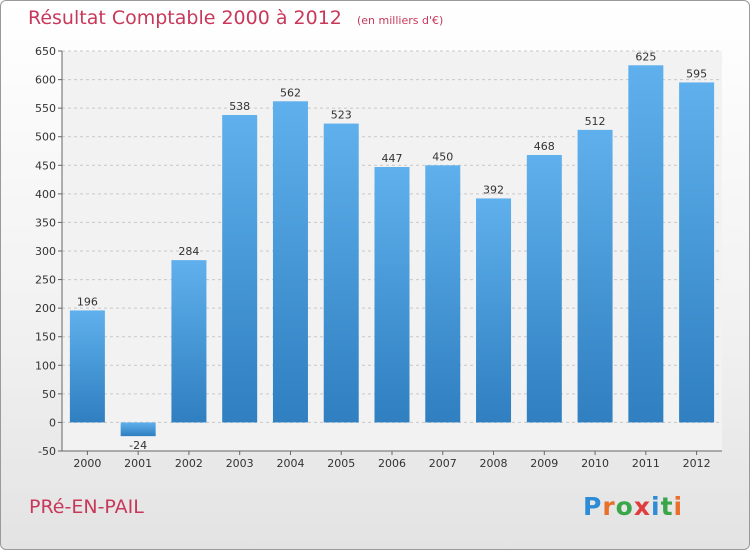 This screenshot has width=750, height=550. I want to click on x-tick-label: 2004, so click(290, 463).